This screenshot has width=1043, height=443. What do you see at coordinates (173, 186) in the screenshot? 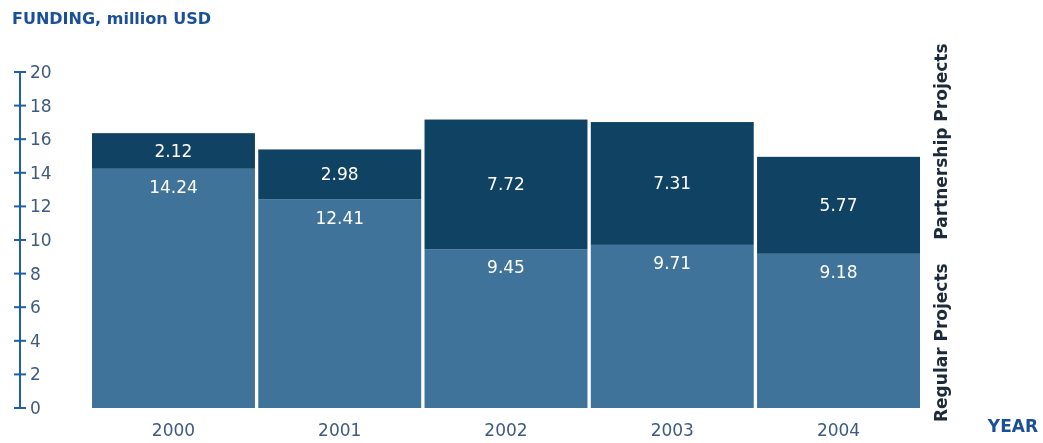
I see `data-label: 14.24` at bounding box center [173, 186].